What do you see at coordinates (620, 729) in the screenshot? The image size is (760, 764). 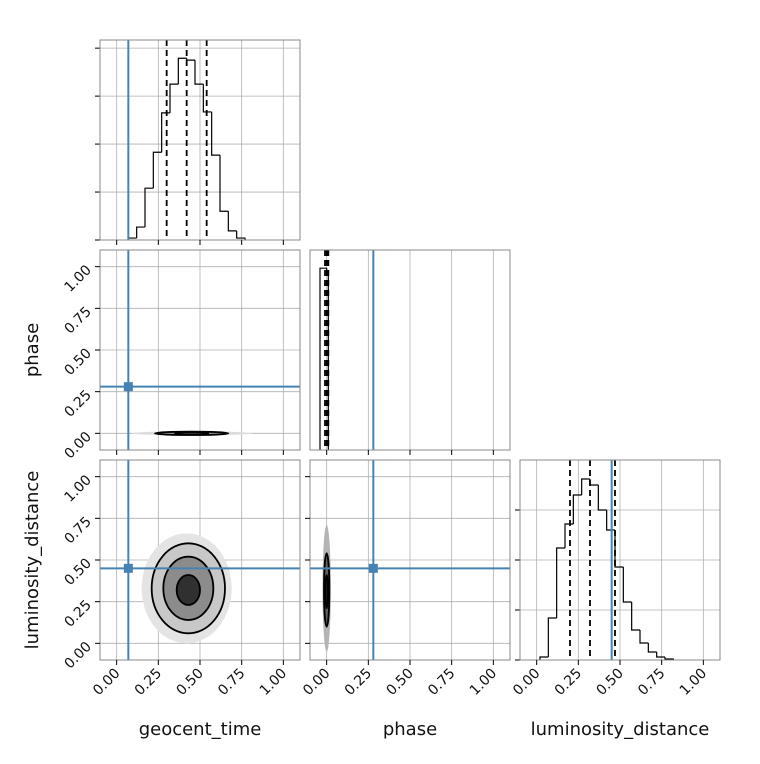 I see `x-axis-label: luminosity_distance` at bounding box center [620, 729].